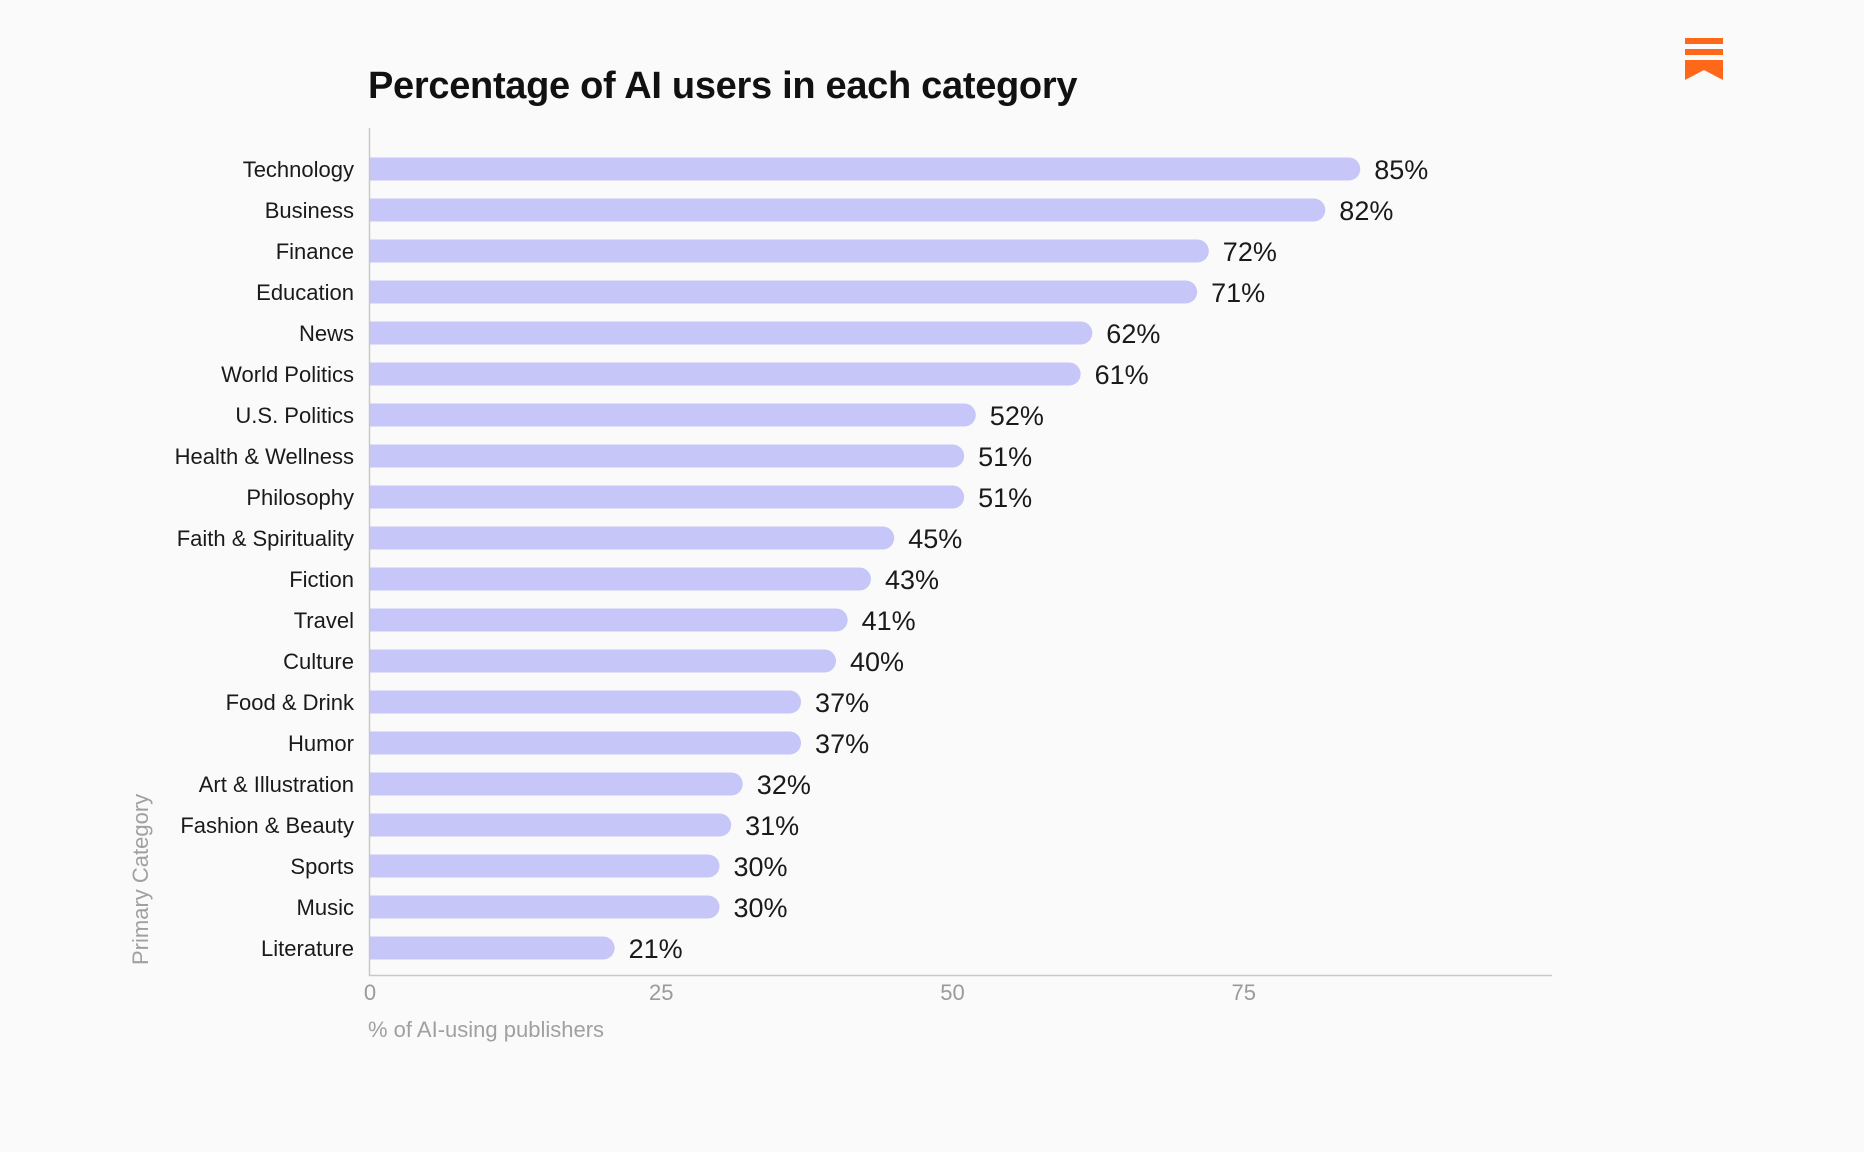 The height and width of the screenshot is (1152, 1864). What do you see at coordinates (324, 620) in the screenshot?
I see `category-label: Travel` at bounding box center [324, 620].